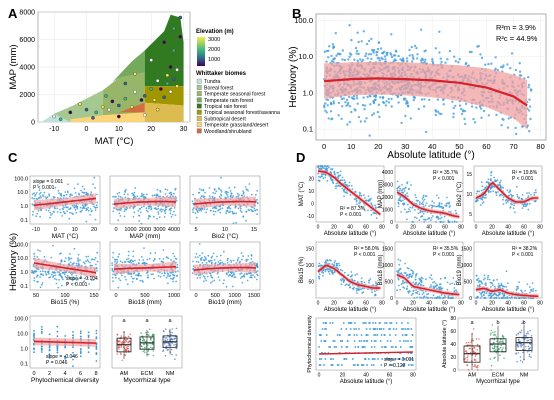  Describe the element at coordinates (24, 350) in the screenshot. I see `y-tick-label: 1.0` at that location.